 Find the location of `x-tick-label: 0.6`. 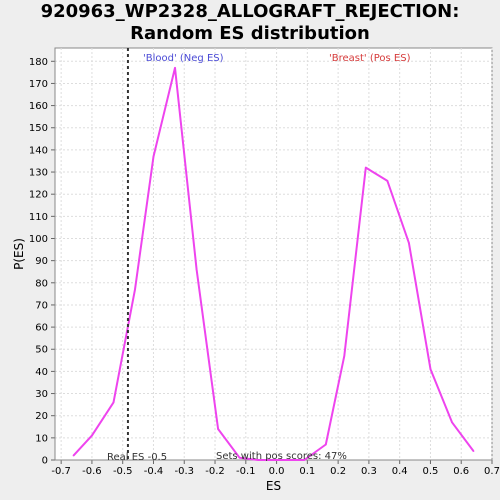

x-tick-label: 0.6 is located at coordinates (461, 471).